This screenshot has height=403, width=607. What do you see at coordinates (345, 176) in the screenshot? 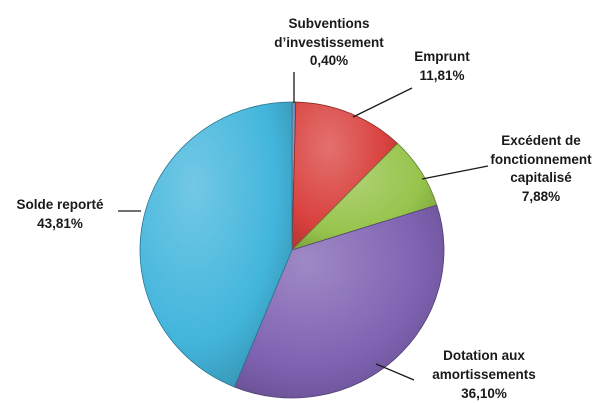
I see `pie-slice-emprunt` at bounding box center [345, 176].